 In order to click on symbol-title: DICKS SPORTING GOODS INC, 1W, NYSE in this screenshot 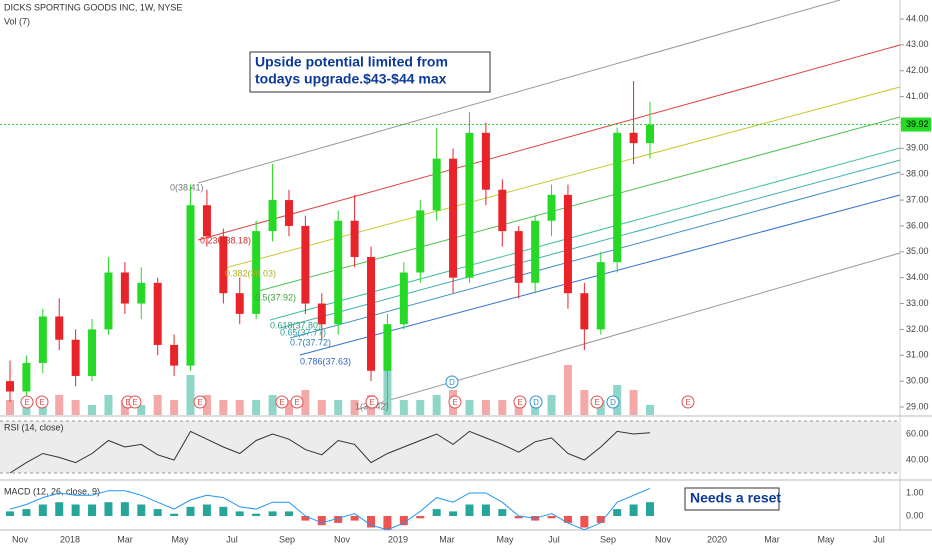, I will do `click(93, 7)`.